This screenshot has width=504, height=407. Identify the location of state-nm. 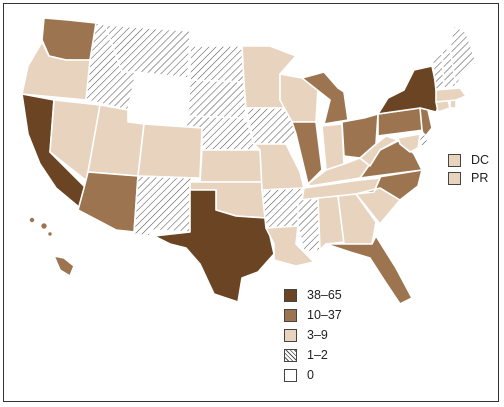
(163, 206).